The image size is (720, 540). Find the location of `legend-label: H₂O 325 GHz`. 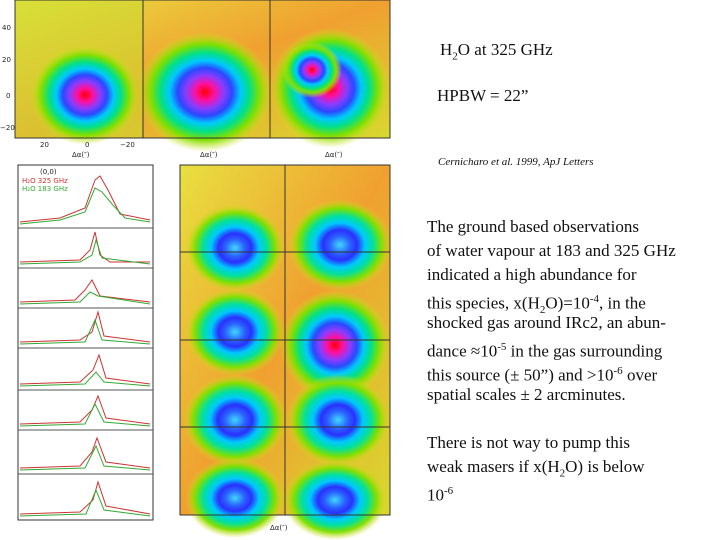

legend-label: H₂O 325 GHz is located at coordinates (45, 181).